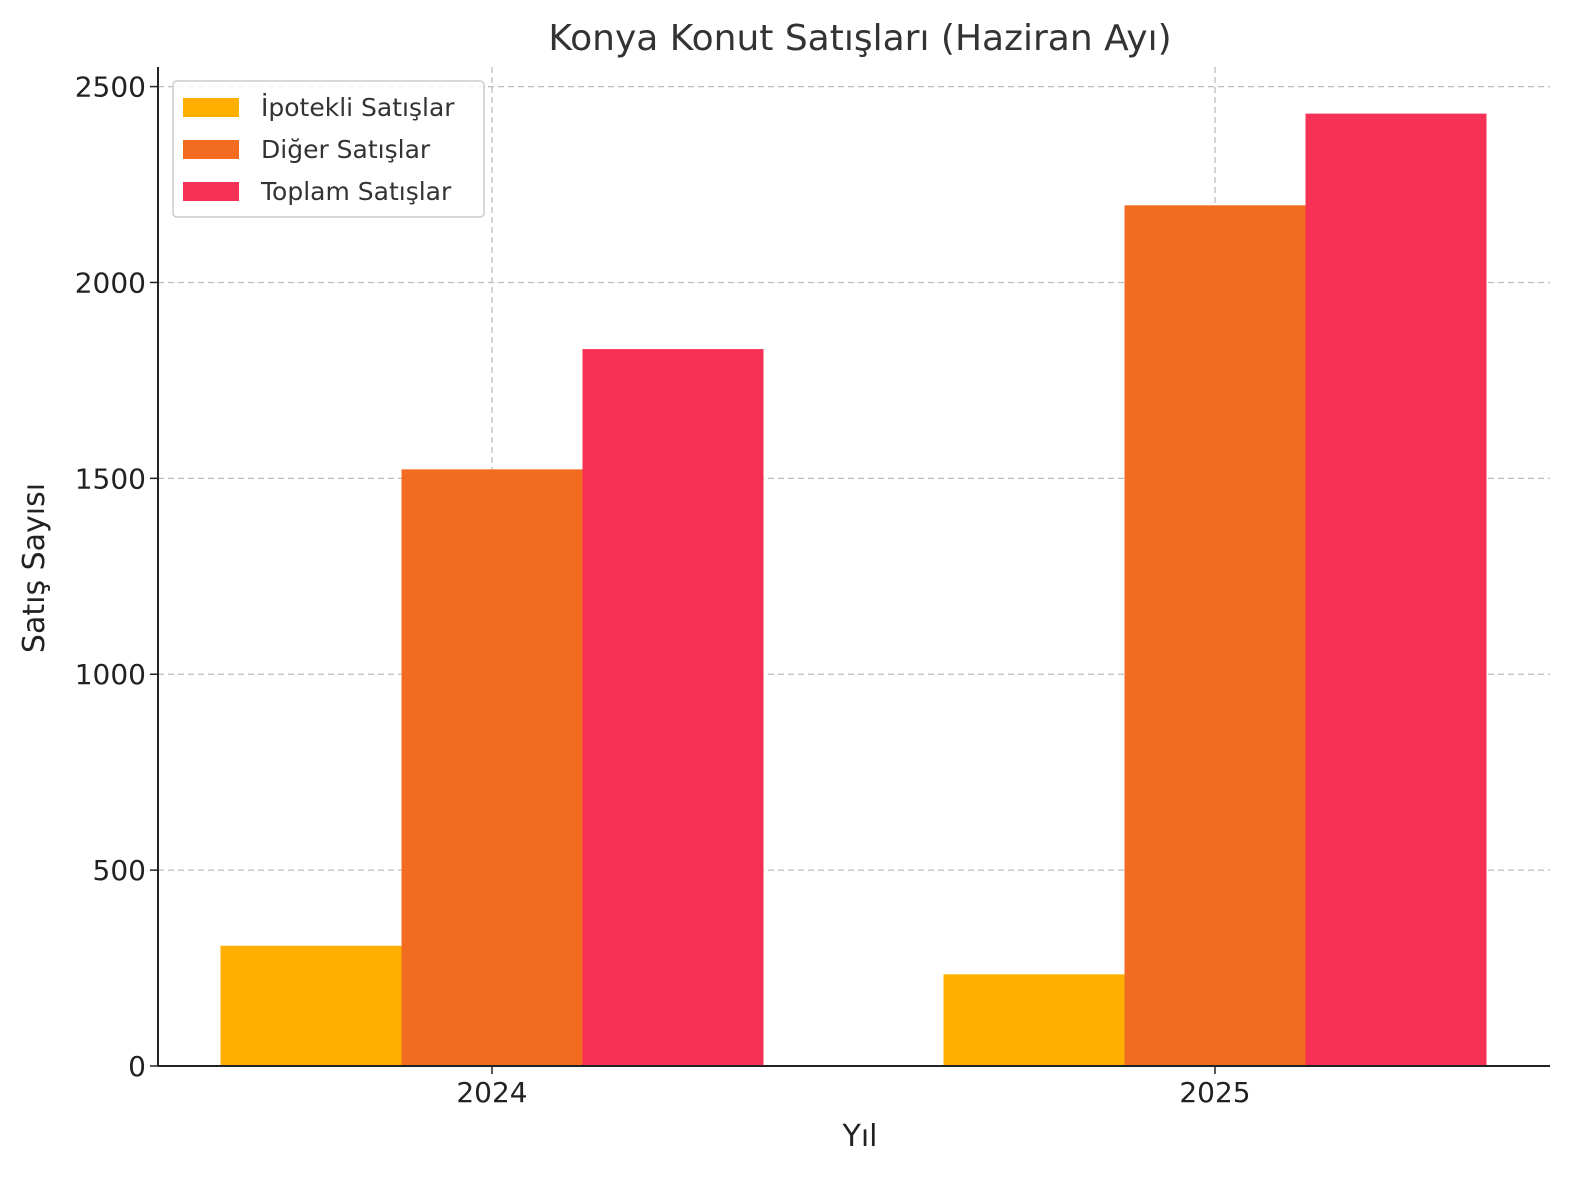 This screenshot has height=1180, width=1580. What do you see at coordinates (1214, 1092) in the screenshot?
I see `x-tick-label: 2025` at bounding box center [1214, 1092].